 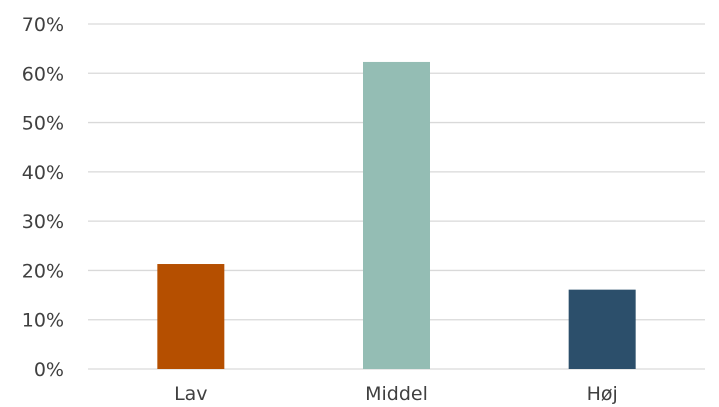 What do you see at coordinates (602, 394) in the screenshot?
I see `x-category-label: Høj` at bounding box center [602, 394].